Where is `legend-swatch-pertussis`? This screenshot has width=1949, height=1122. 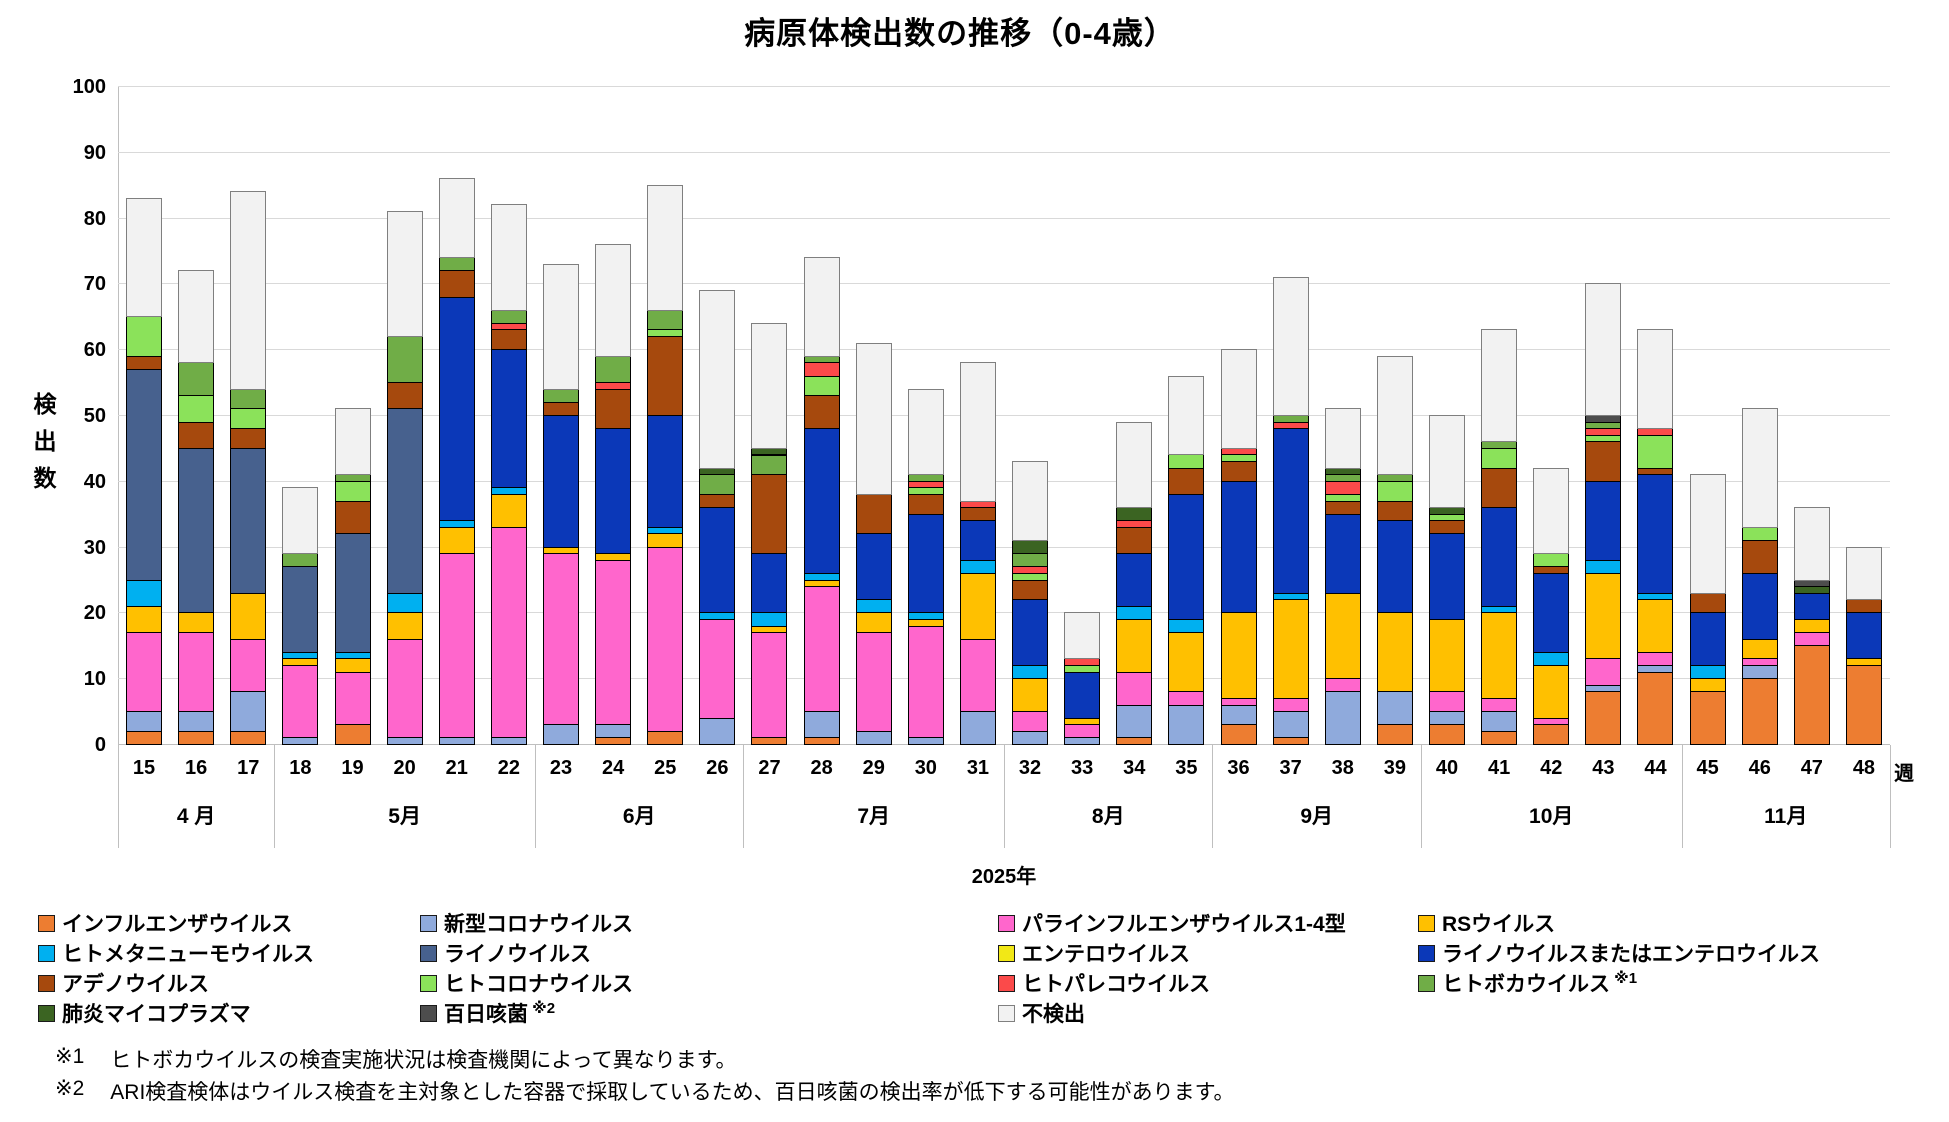 legend-swatch-pertussis is located at coordinates (428, 1013).